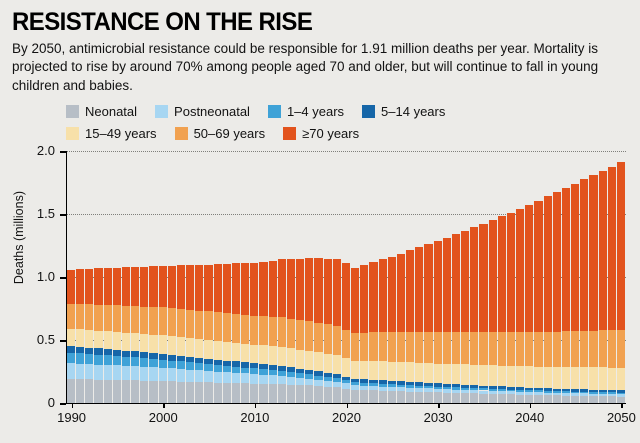  What do you see at coordinates (438, 418) in the screenshot?
I see `x-tick-label: 2030` at bounding box center [438, 418].